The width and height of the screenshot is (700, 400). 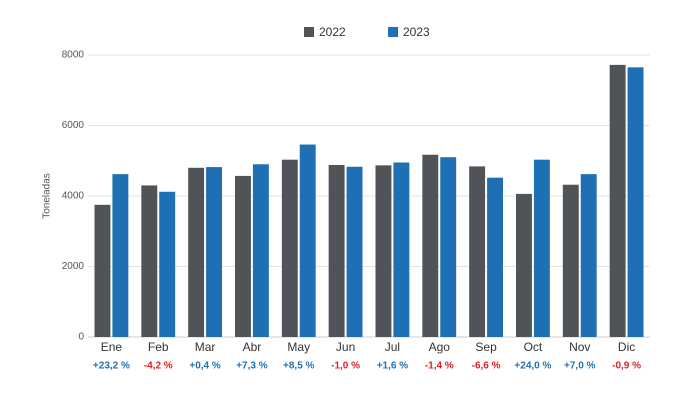 I want to click on legend-label: 2022, so click(x=332, y=32).